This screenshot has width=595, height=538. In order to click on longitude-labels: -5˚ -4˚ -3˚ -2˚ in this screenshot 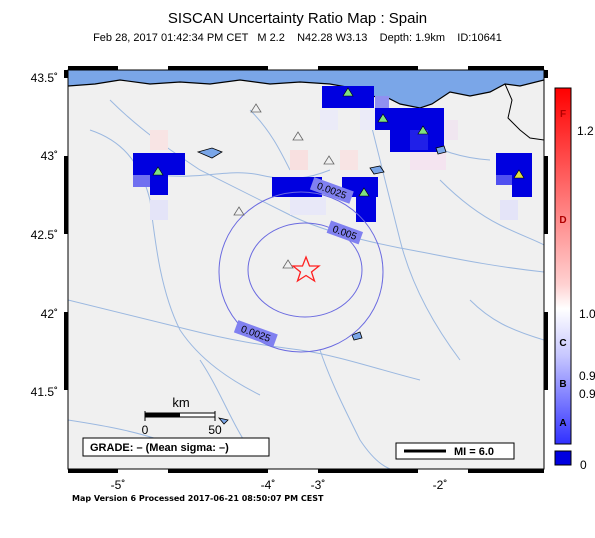, I will do `click(279, 485)`.